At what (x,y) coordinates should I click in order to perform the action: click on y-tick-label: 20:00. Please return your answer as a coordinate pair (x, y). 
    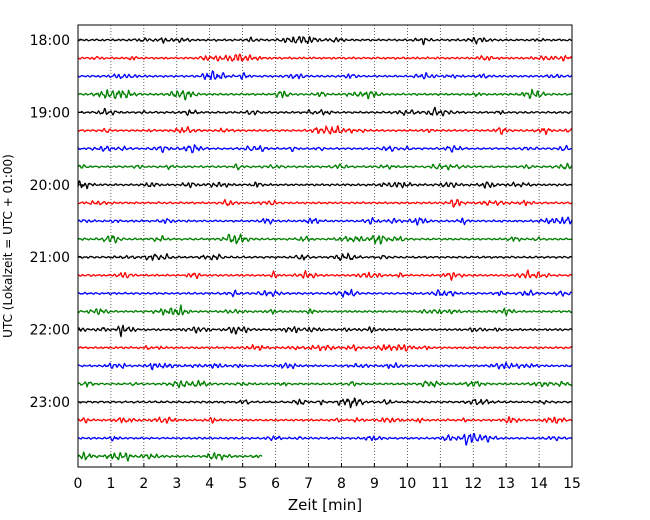
    Looking at the image, I should click on (50, 186).